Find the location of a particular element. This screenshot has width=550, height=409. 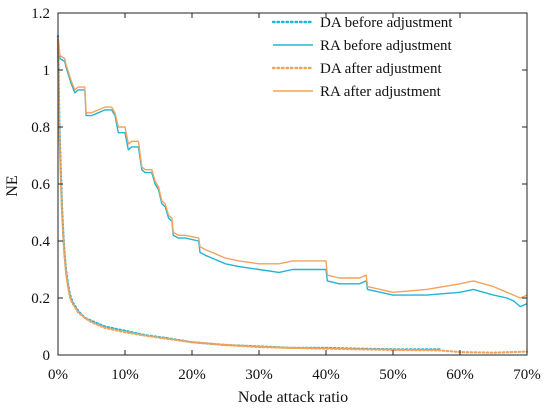

x-tick-label: 0% is located at coordinates (58, 375).